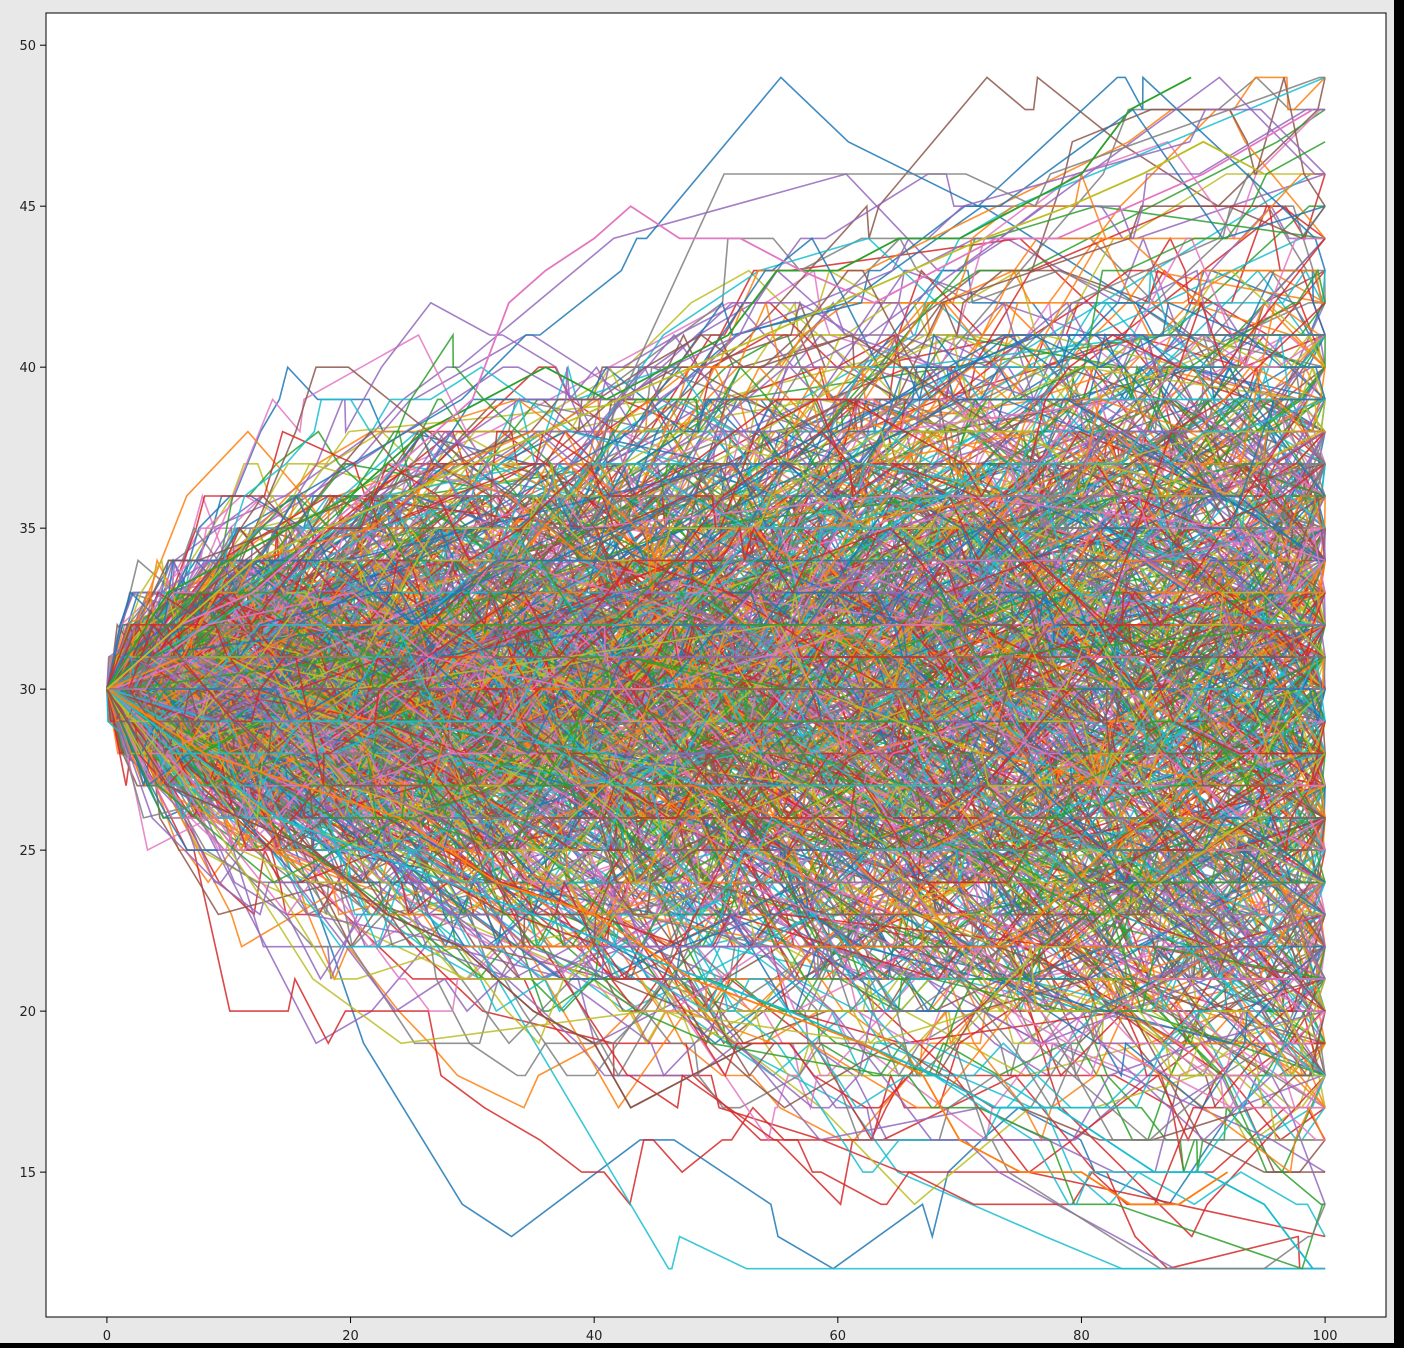 The height and width of the screenshot is (1348, 1404). What do you see at coordinates (594, 1336) in the screenshot?
I see `x-tick-label: 40` at bounding box center [594, 1336].